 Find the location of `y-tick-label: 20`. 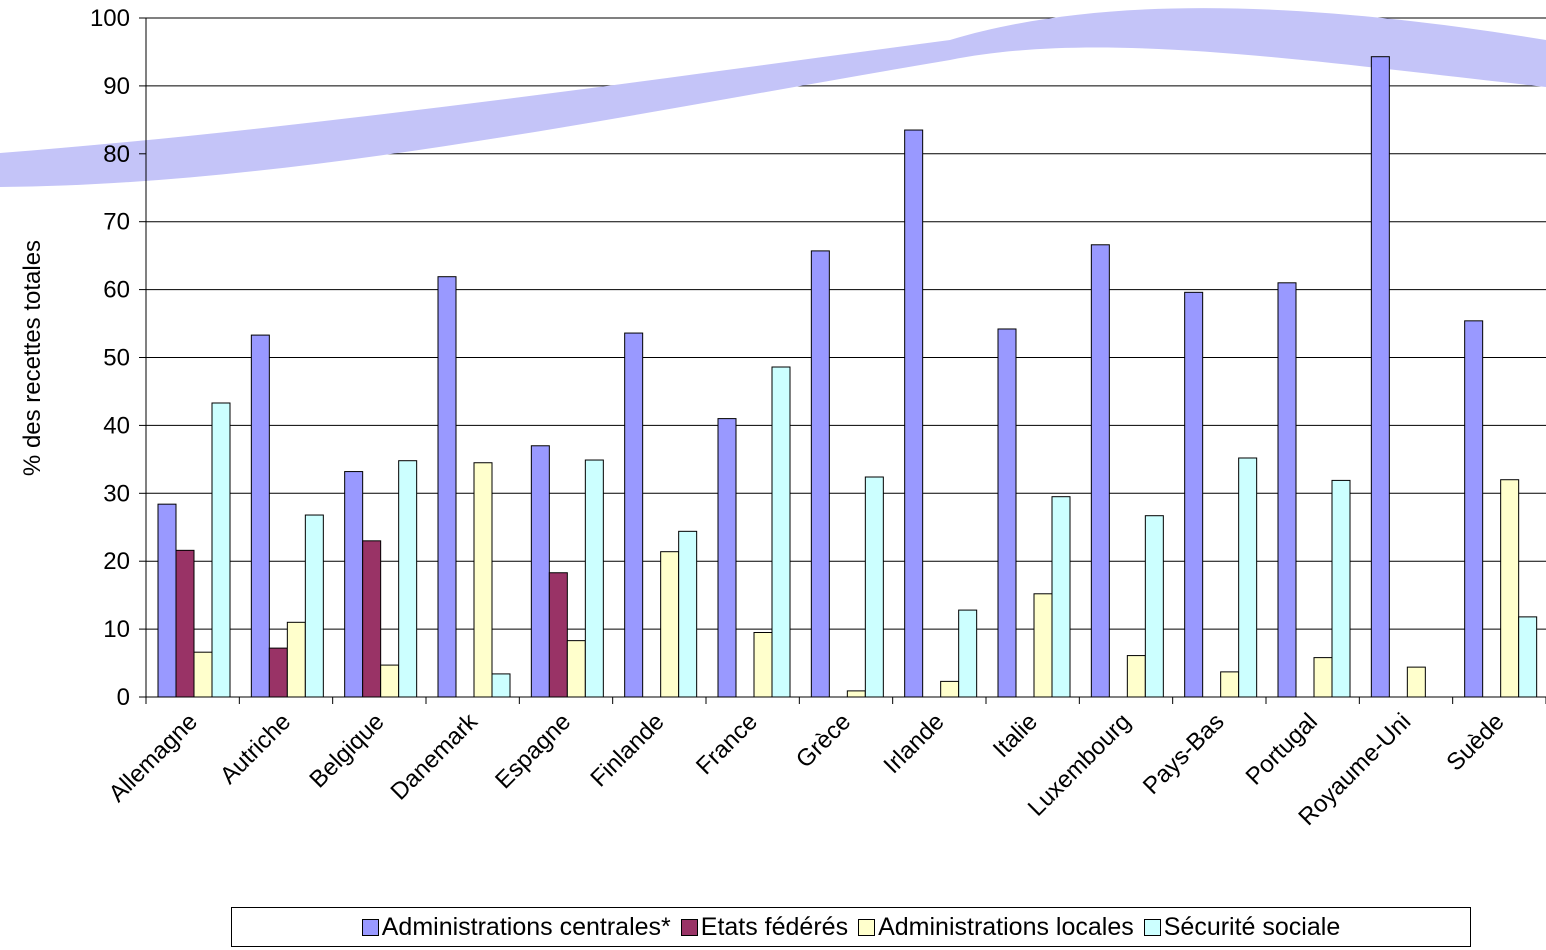

y-tick-label: 20 is located at coordinates (116, 561).